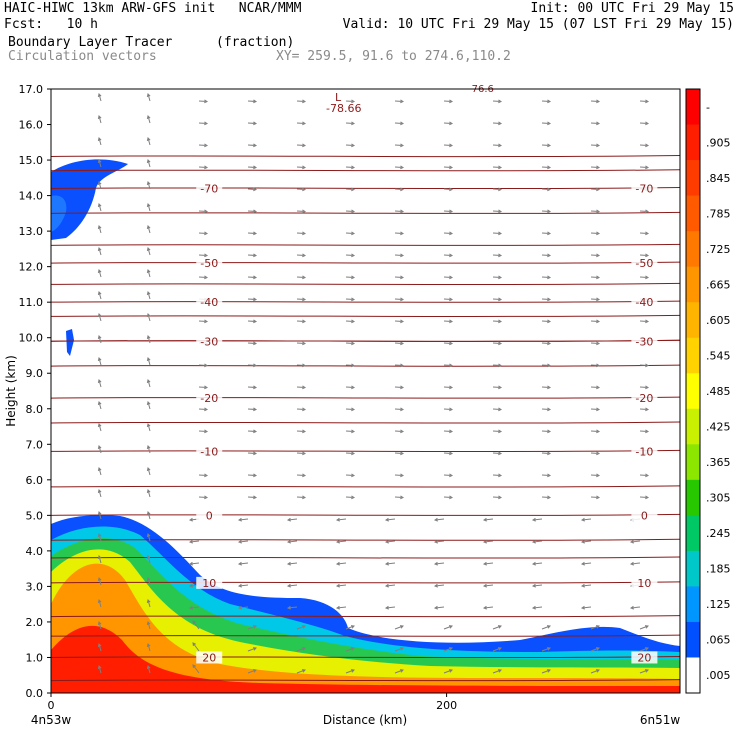 The image size is (740, 740). Describe the element at coordinates (718, 498) in the screenshot. I see `colorbar-label: .305` at that location.